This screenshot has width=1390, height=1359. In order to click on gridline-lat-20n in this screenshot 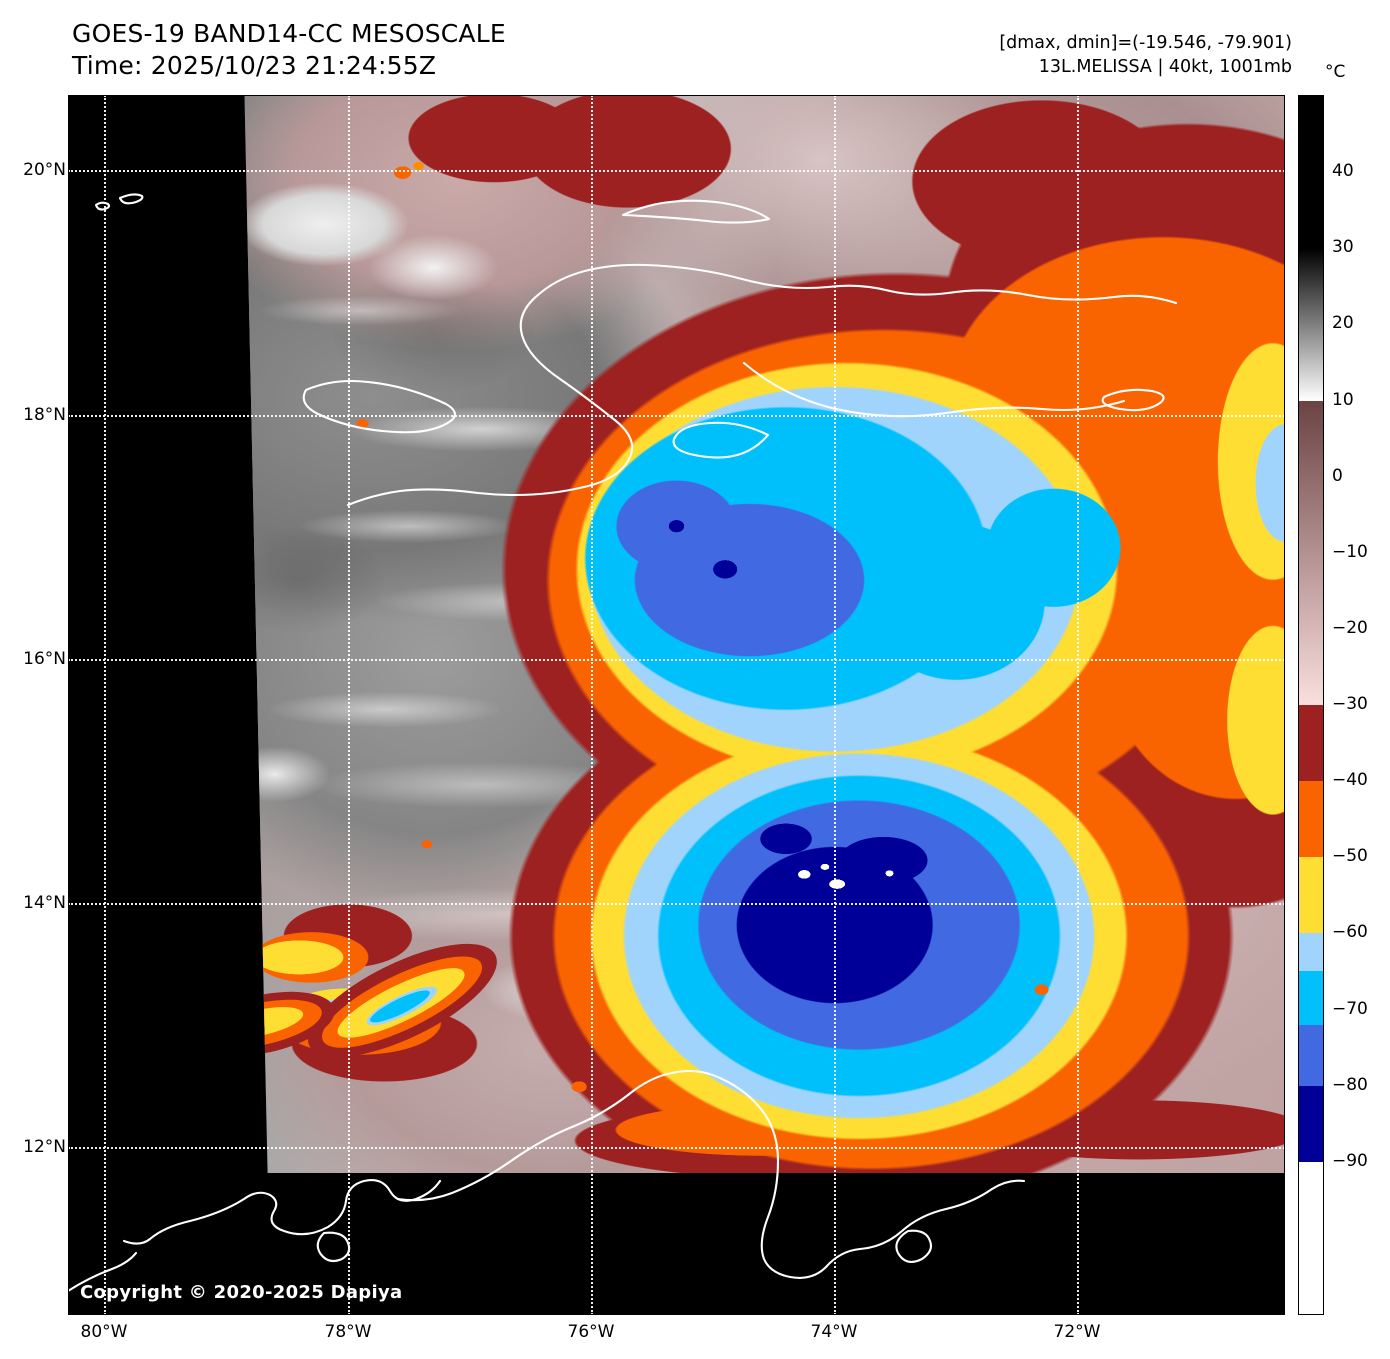, I will do `click(676, 171)`.